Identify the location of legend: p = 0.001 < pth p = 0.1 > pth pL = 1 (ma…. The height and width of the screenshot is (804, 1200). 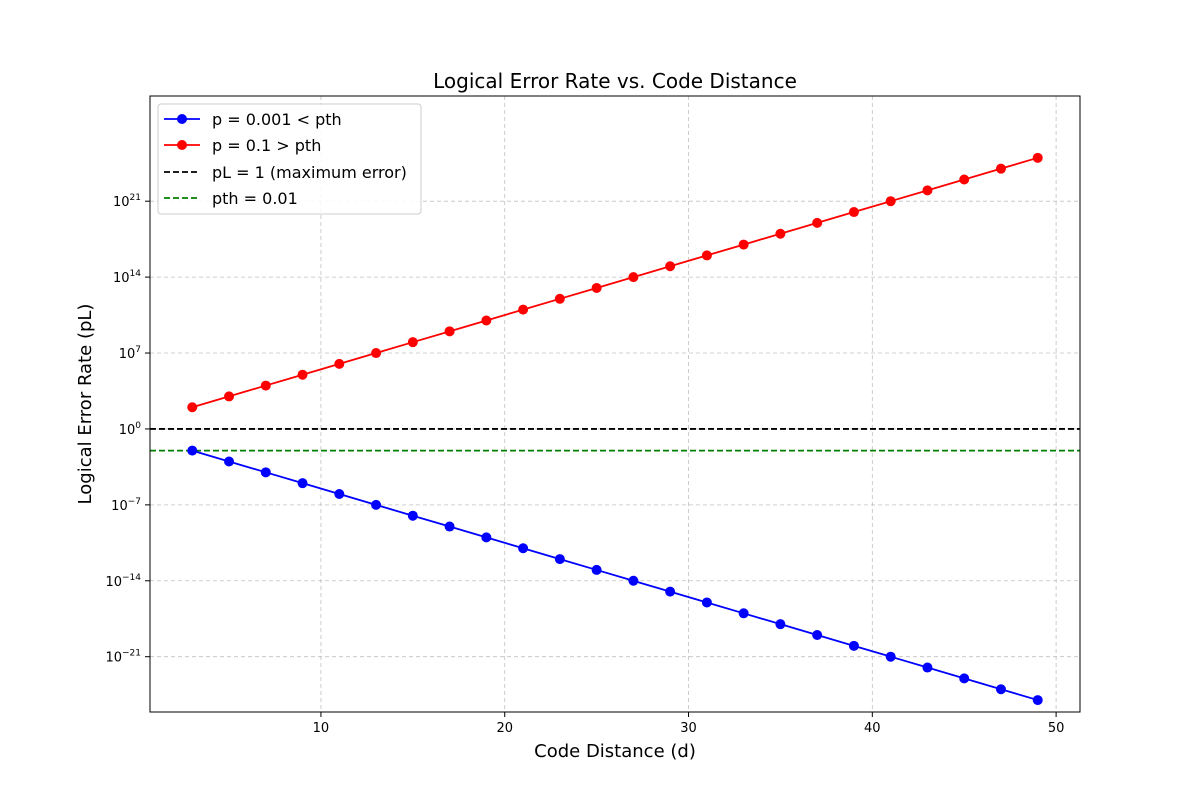
(289, 159).